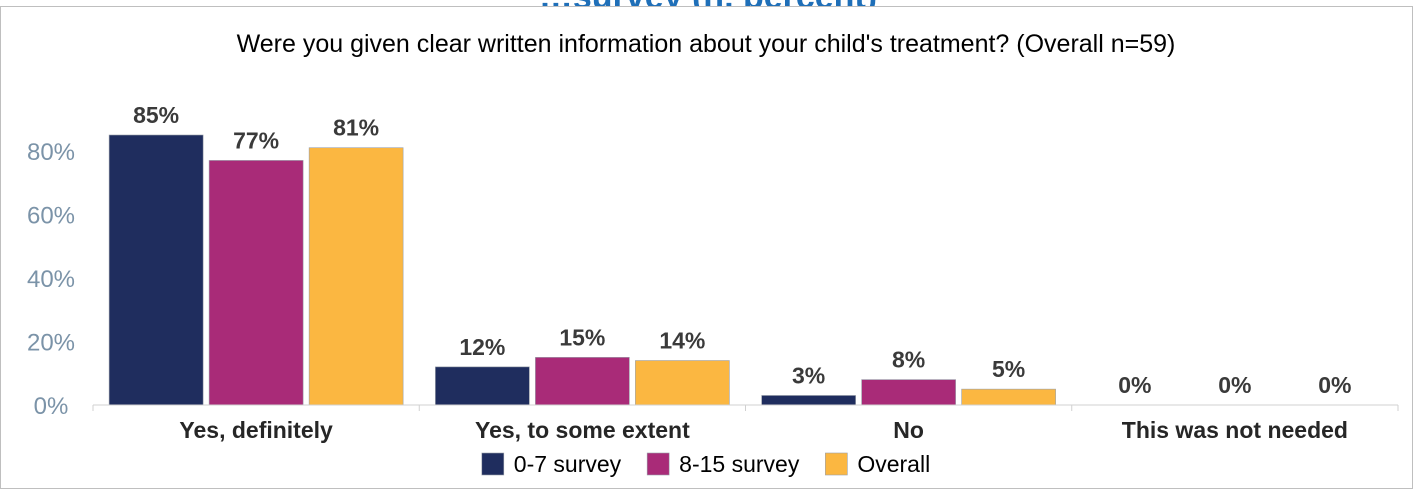  Describe the element at coordinates (482, 386) in the screenshot. I see `bar-0-7-survey-yes-to-some-extent` at that location.